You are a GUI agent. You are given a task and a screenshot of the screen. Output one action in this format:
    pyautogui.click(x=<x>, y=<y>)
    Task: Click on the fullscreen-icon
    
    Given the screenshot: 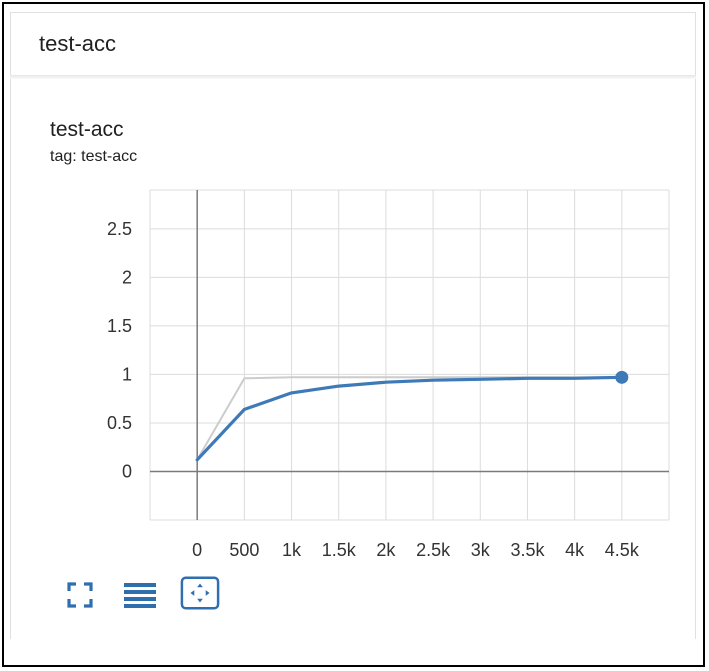 What is the action you would take?
    pyautogui.click(x=80, y=595)
    